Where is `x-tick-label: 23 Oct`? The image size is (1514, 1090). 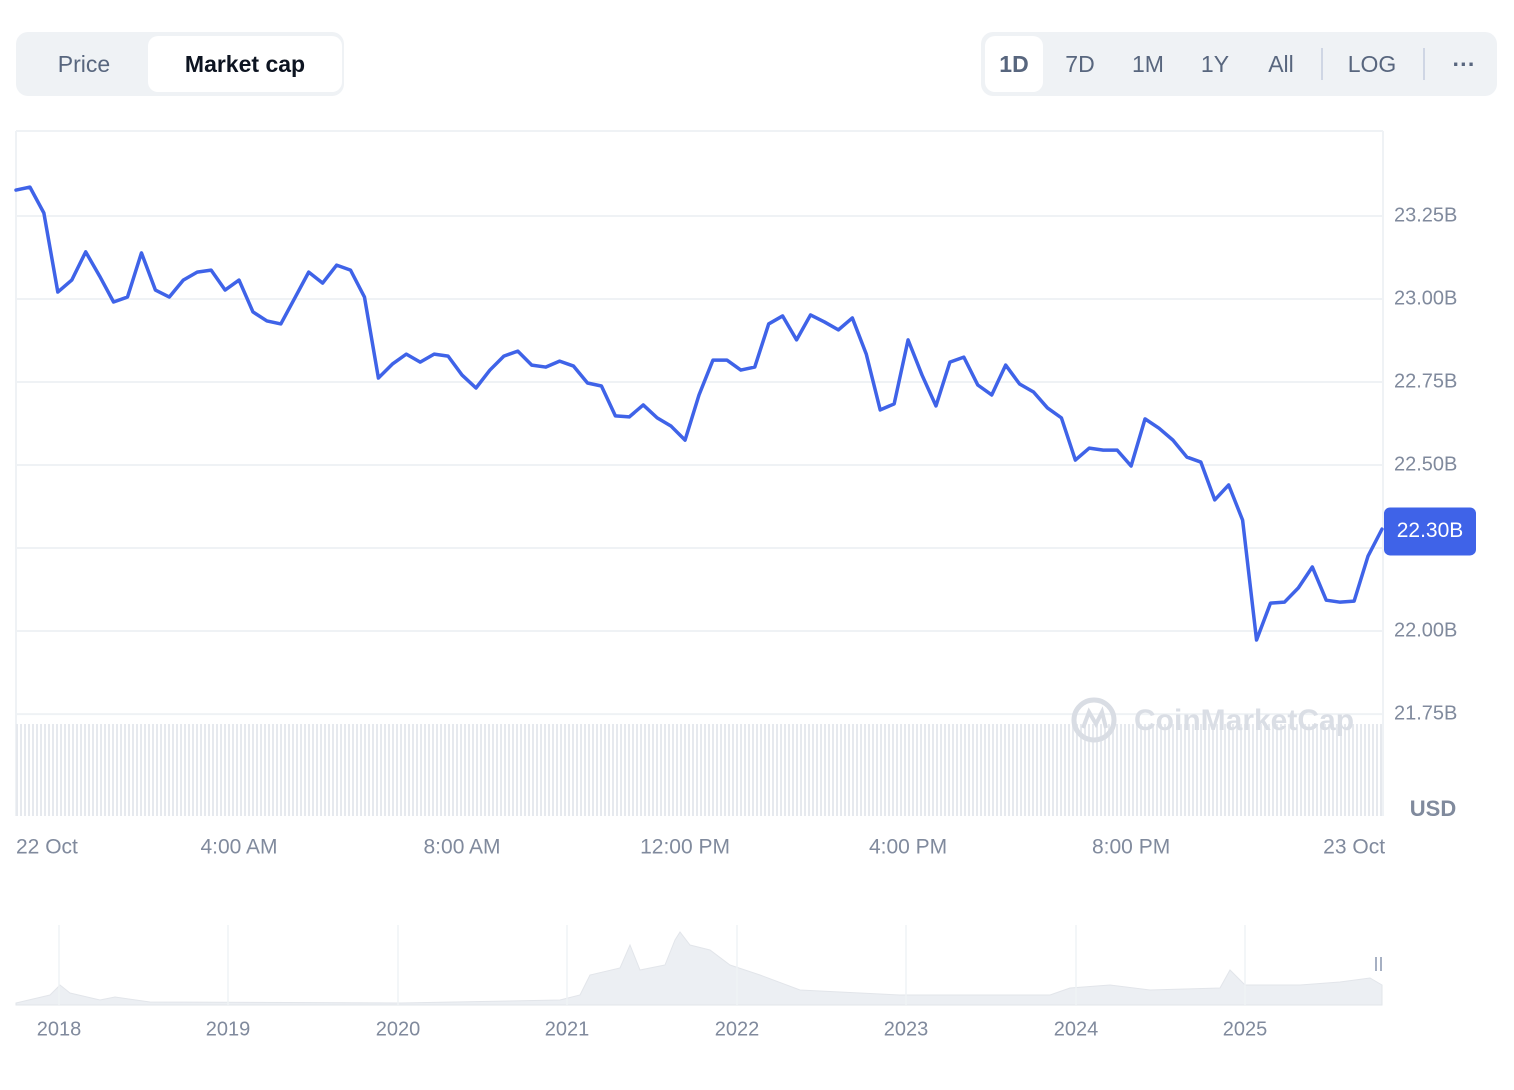 x-tick-label: 23 Oct is located at coordinates (1354, 847).